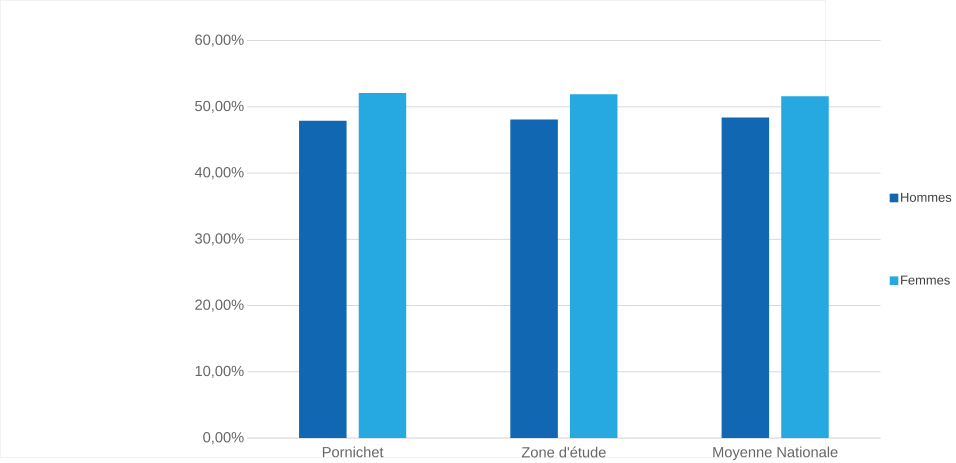  Describe the element at coordinates (926, 197) in the screenshot. I see `legend-label: Hommes` at that location.